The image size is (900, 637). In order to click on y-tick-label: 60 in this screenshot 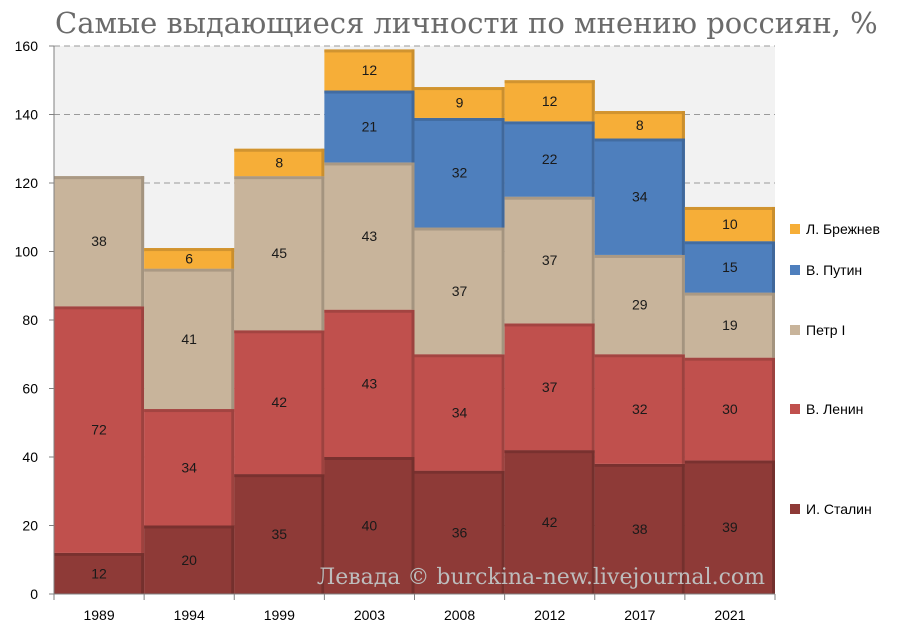, I will do `click(30, 389)`.